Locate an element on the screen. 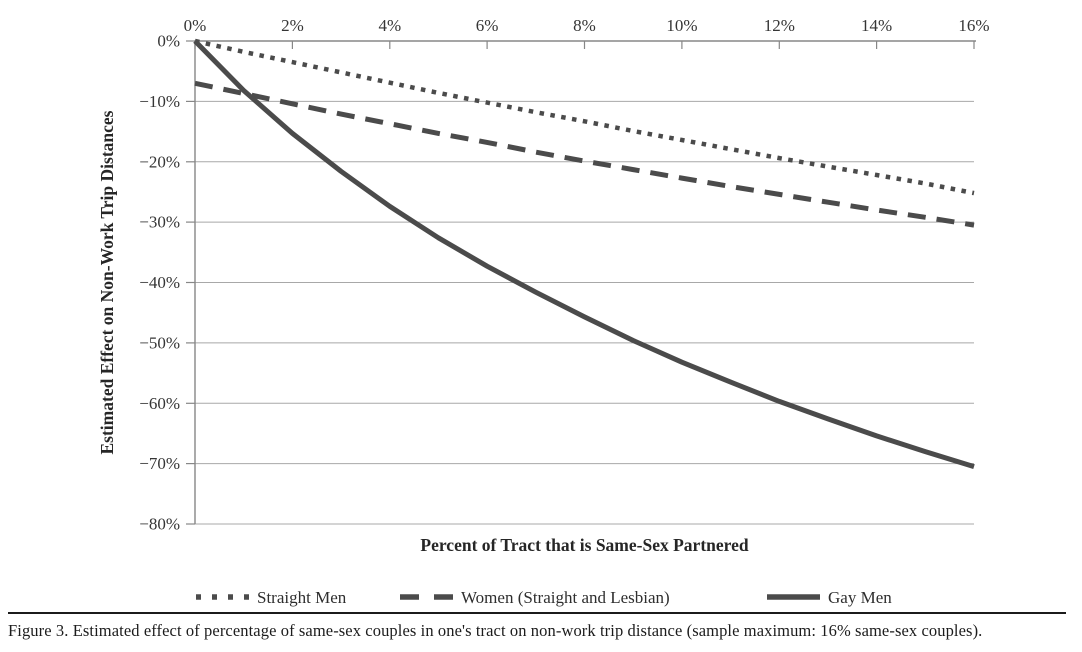  legend-label: Straight Men is located at coordinates (302, 597).